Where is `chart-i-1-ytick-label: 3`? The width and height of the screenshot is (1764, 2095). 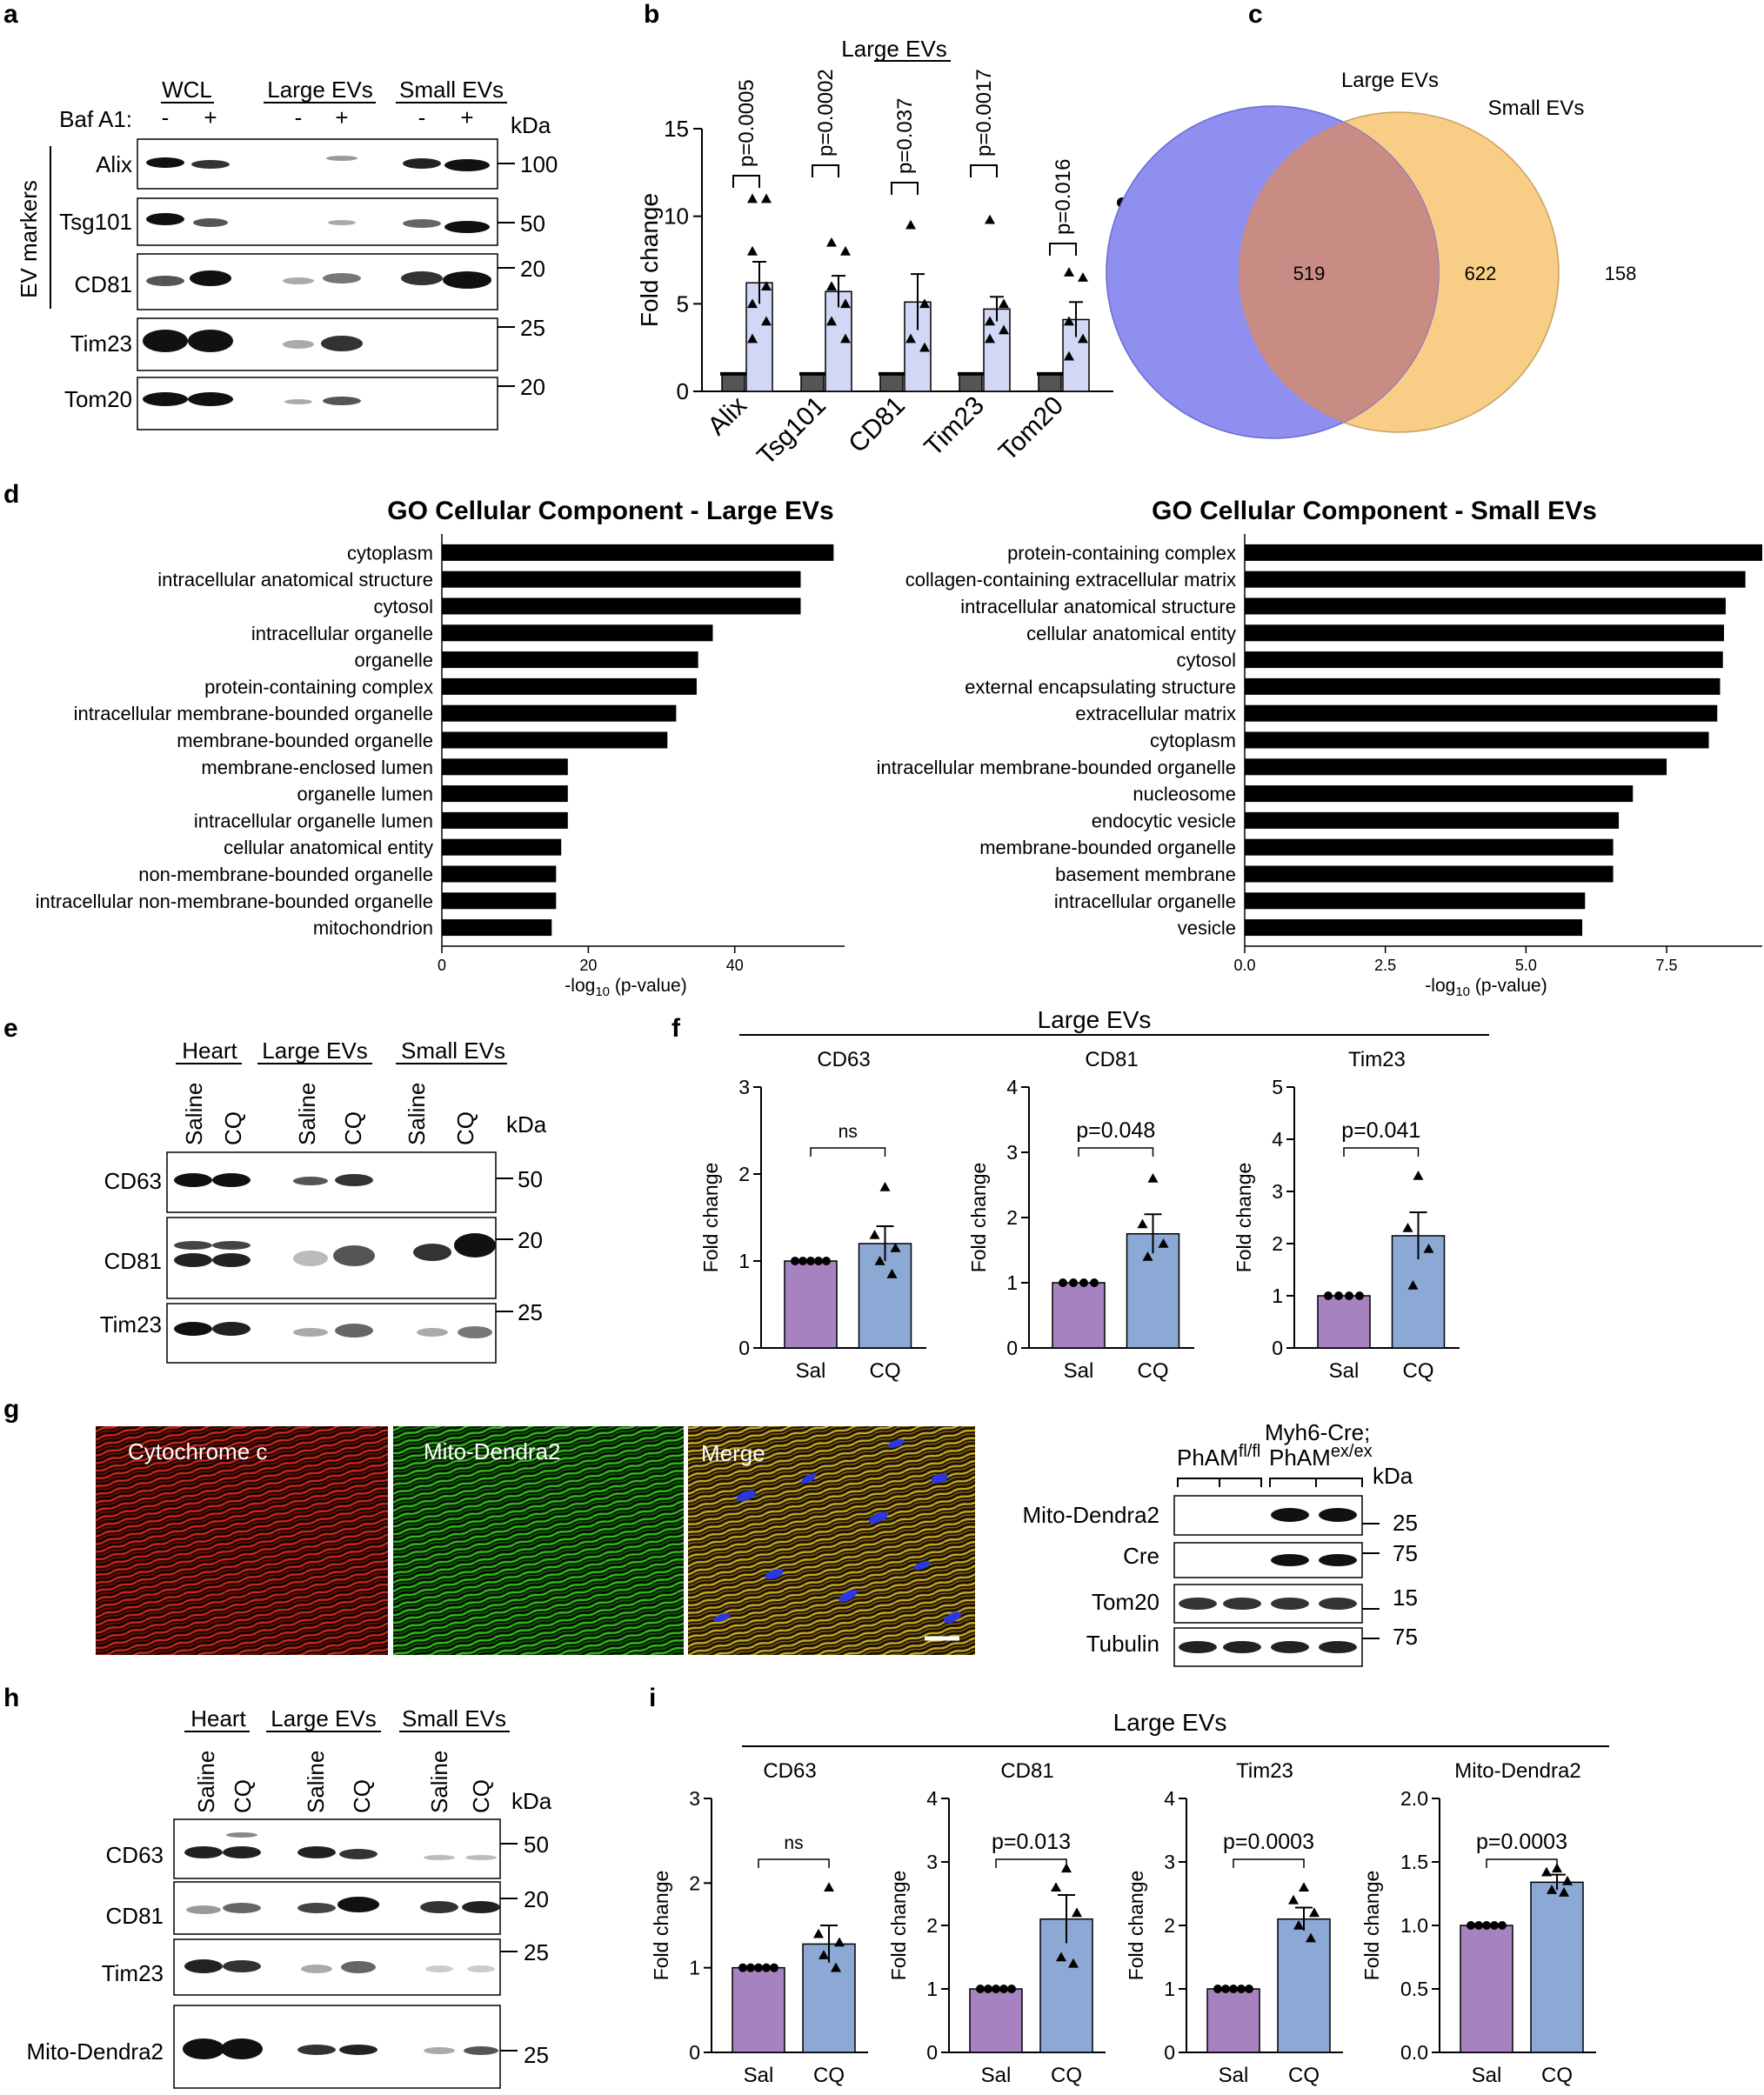
chart-i-1-ytick-label: 3 is located at coordinates (932, 1862).